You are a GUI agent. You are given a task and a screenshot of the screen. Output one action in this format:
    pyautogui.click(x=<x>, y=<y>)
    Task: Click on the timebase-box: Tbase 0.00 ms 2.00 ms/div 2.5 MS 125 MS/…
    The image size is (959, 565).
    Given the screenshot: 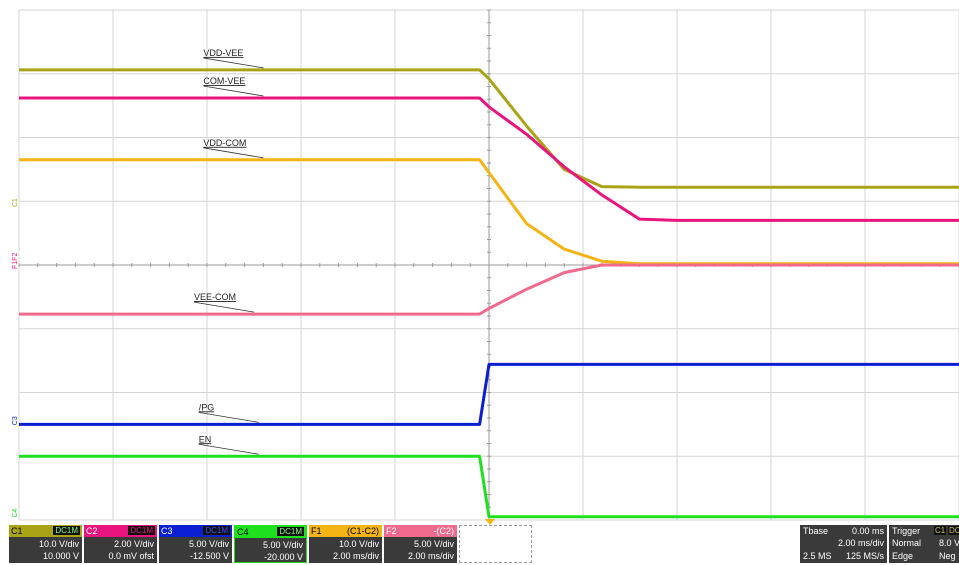 What is the action you would take?
    pyautogui.click(x=843, y=544)
    